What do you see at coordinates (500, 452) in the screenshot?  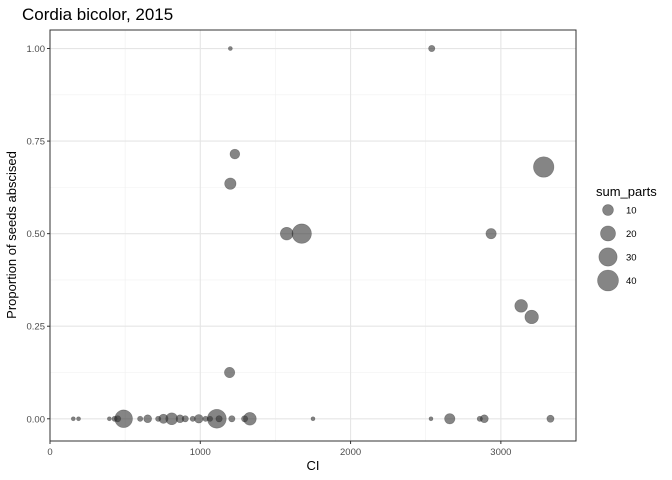 I see `x-tick-label: 3000` at bounding box center [500, 452].